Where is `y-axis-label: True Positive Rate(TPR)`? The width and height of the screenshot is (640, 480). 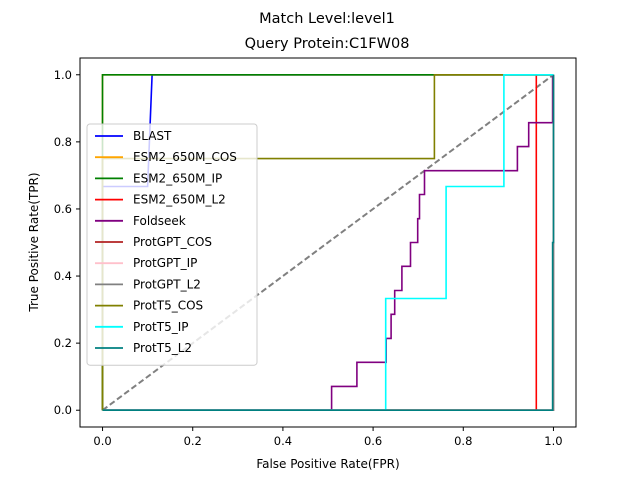
y-axis-label: True Positive Rate(TPR) is located at coordinates (34, 242).